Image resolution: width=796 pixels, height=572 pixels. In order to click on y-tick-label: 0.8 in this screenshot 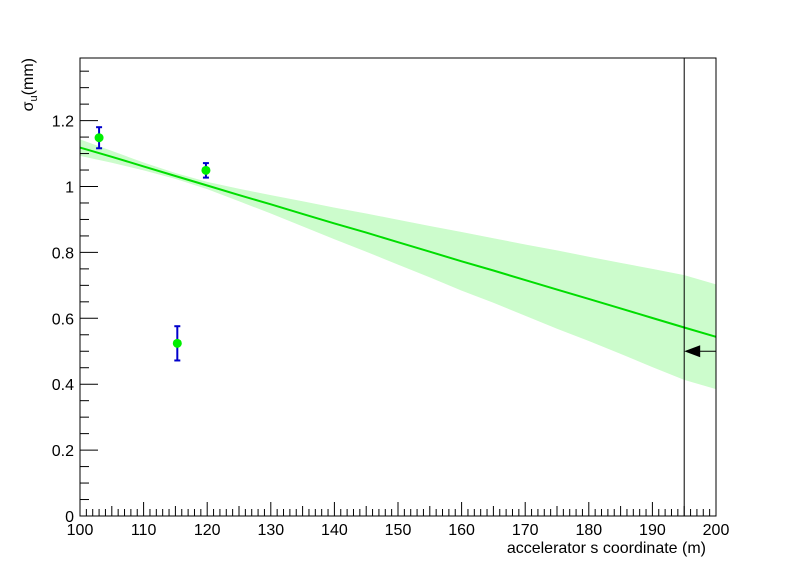, I will do `click(63, 253)`.